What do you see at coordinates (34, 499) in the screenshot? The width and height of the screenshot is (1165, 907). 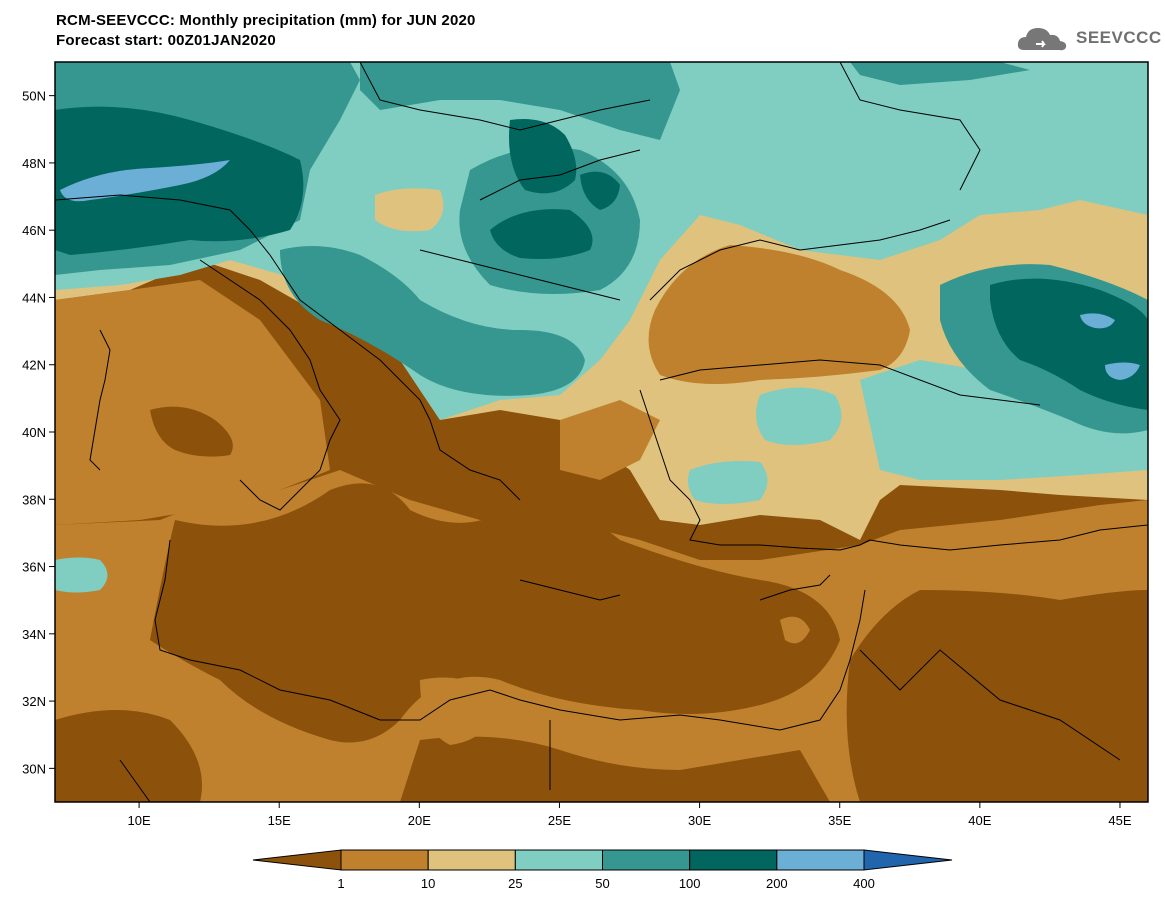 I see `lat-tick-label: 38N` at bounding box center [34, 499].